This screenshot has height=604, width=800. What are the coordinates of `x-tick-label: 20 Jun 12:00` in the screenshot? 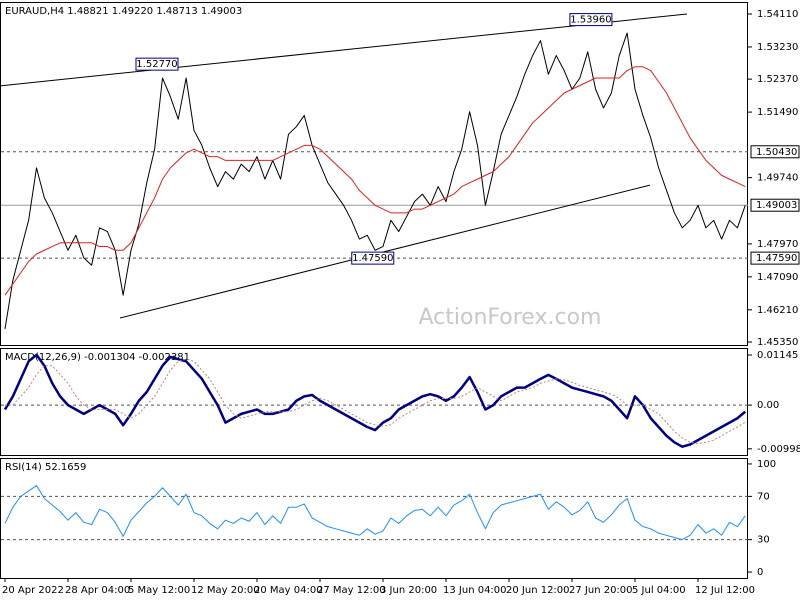 It's located at (538, 590).